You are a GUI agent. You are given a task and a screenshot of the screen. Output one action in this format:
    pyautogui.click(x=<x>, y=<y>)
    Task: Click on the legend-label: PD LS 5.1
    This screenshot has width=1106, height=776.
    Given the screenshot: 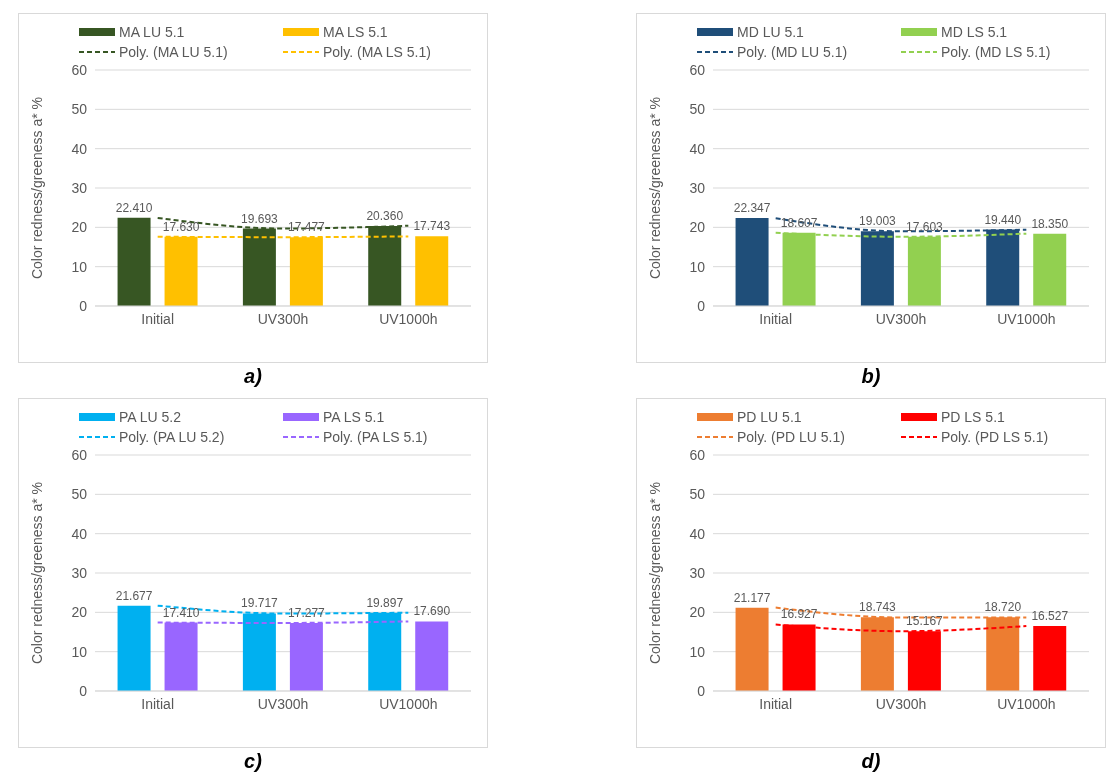 What is the action you would take?
    pyautogui.click(x=973, y=417)
    